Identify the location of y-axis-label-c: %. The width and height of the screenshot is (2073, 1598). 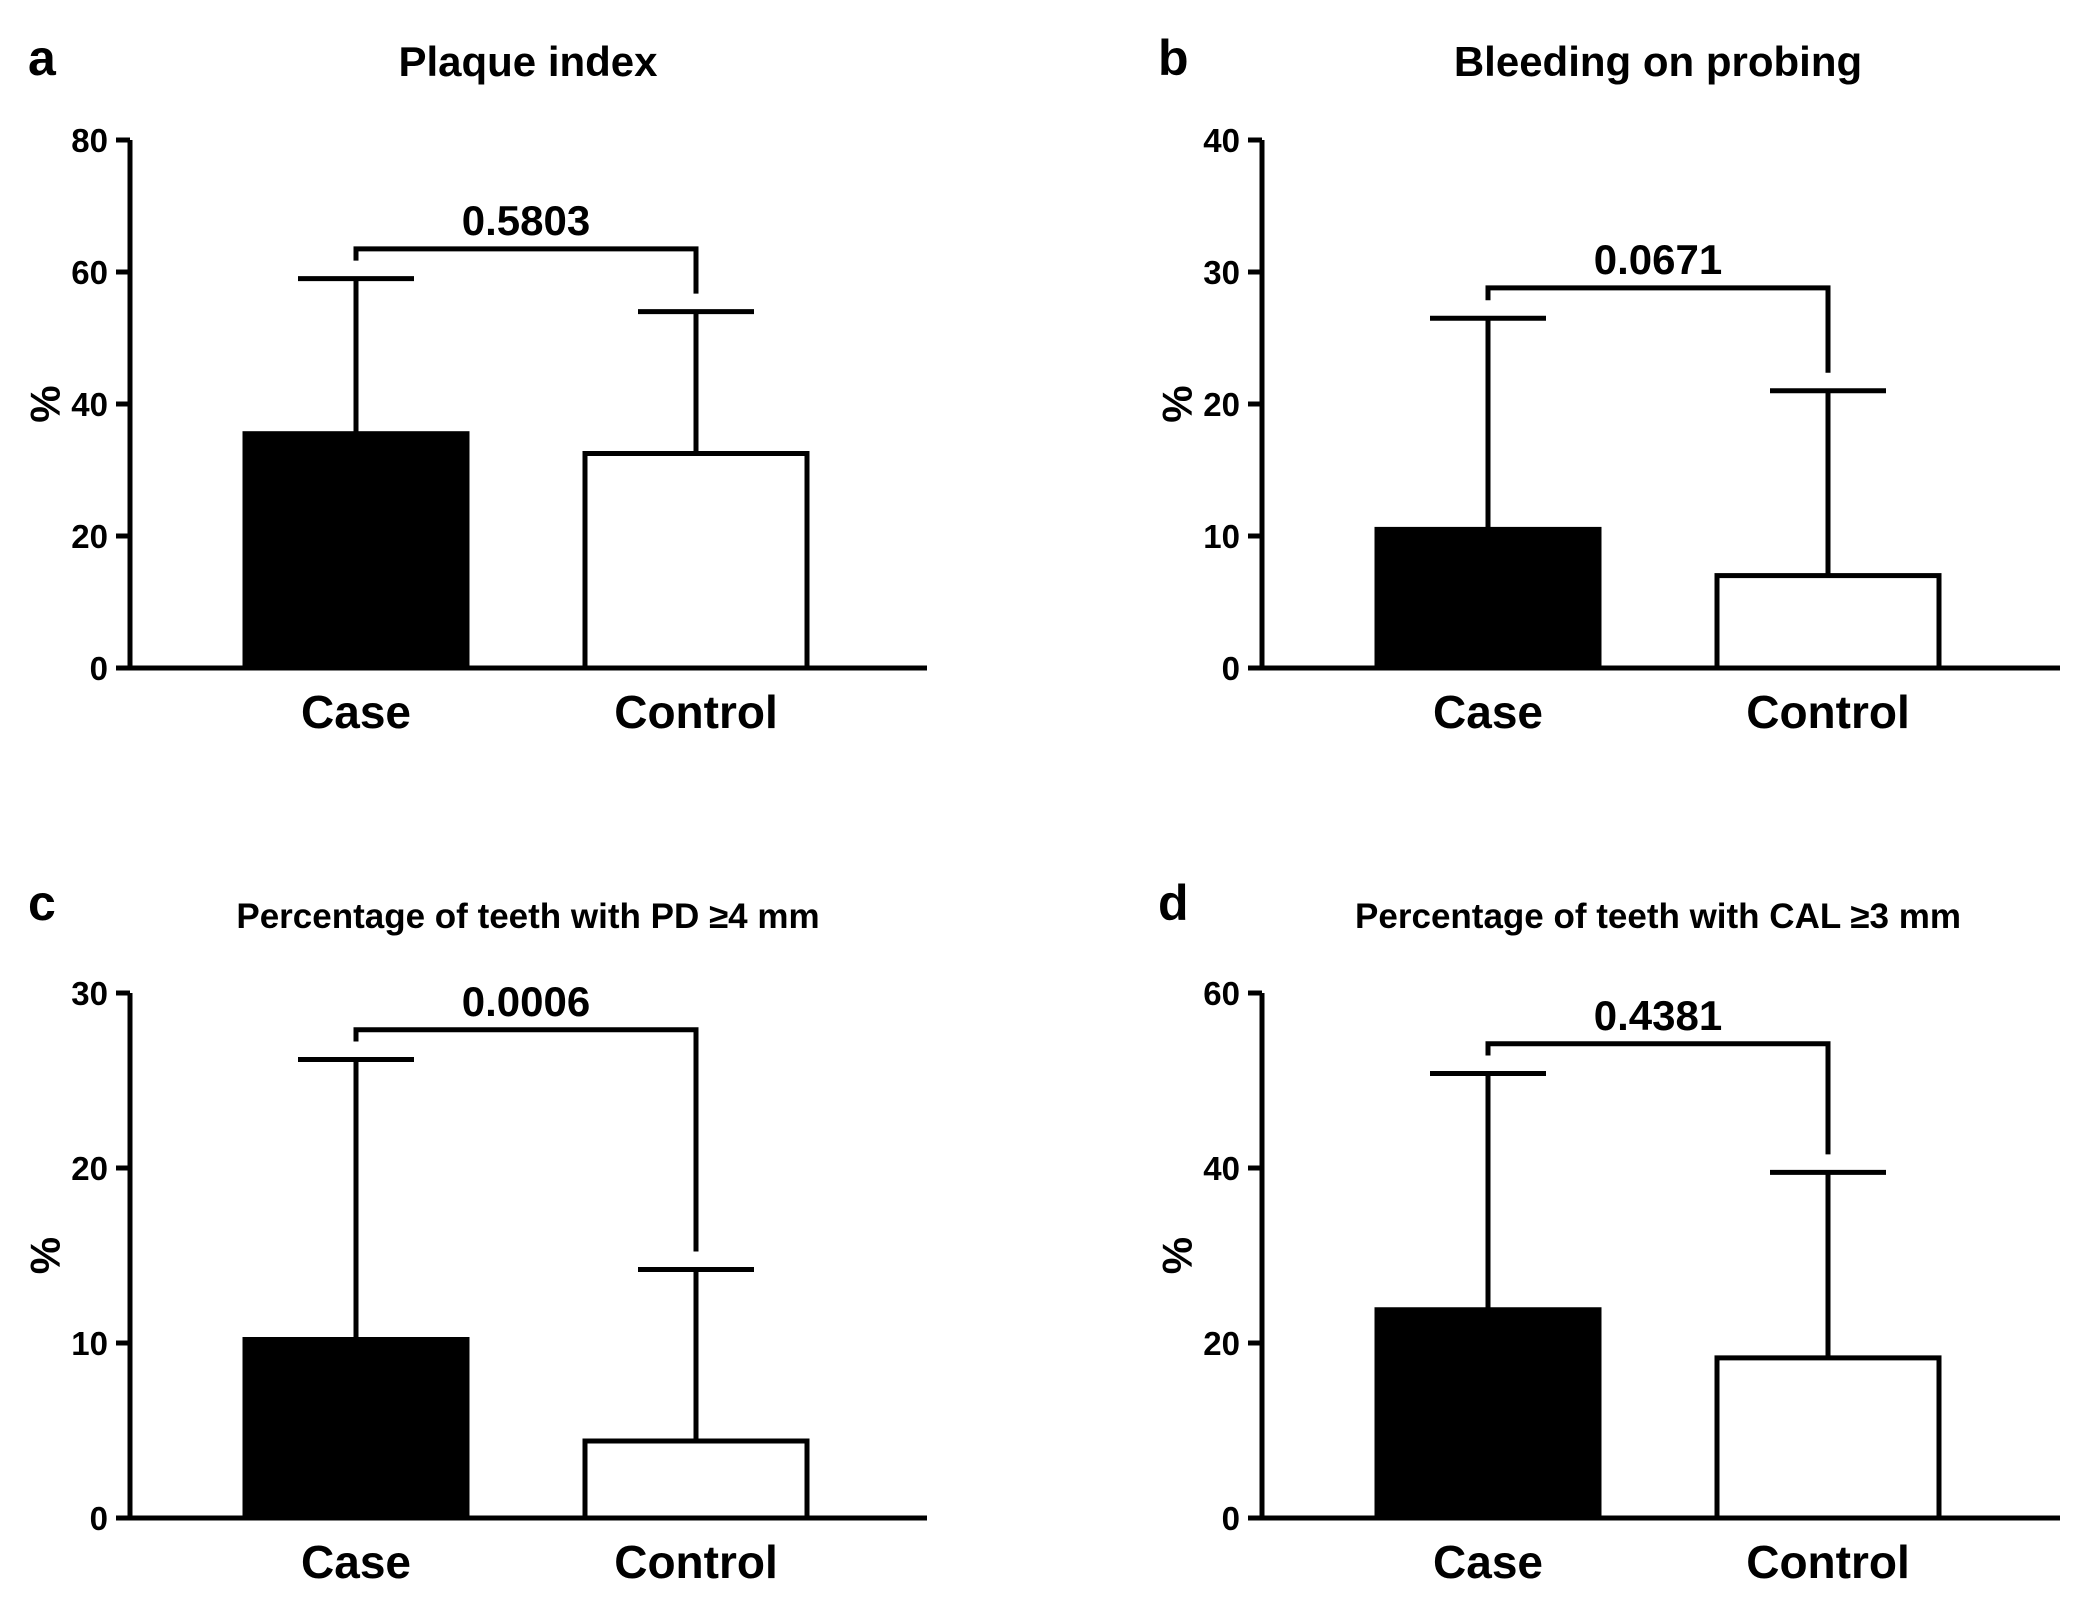
(45, 1255).